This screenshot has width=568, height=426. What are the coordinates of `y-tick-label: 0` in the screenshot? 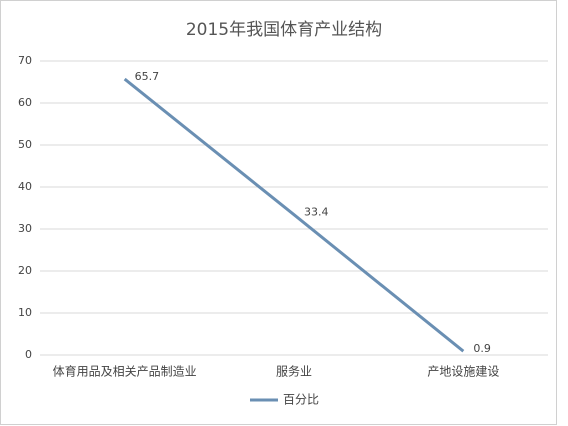 It's located at (28, 354).